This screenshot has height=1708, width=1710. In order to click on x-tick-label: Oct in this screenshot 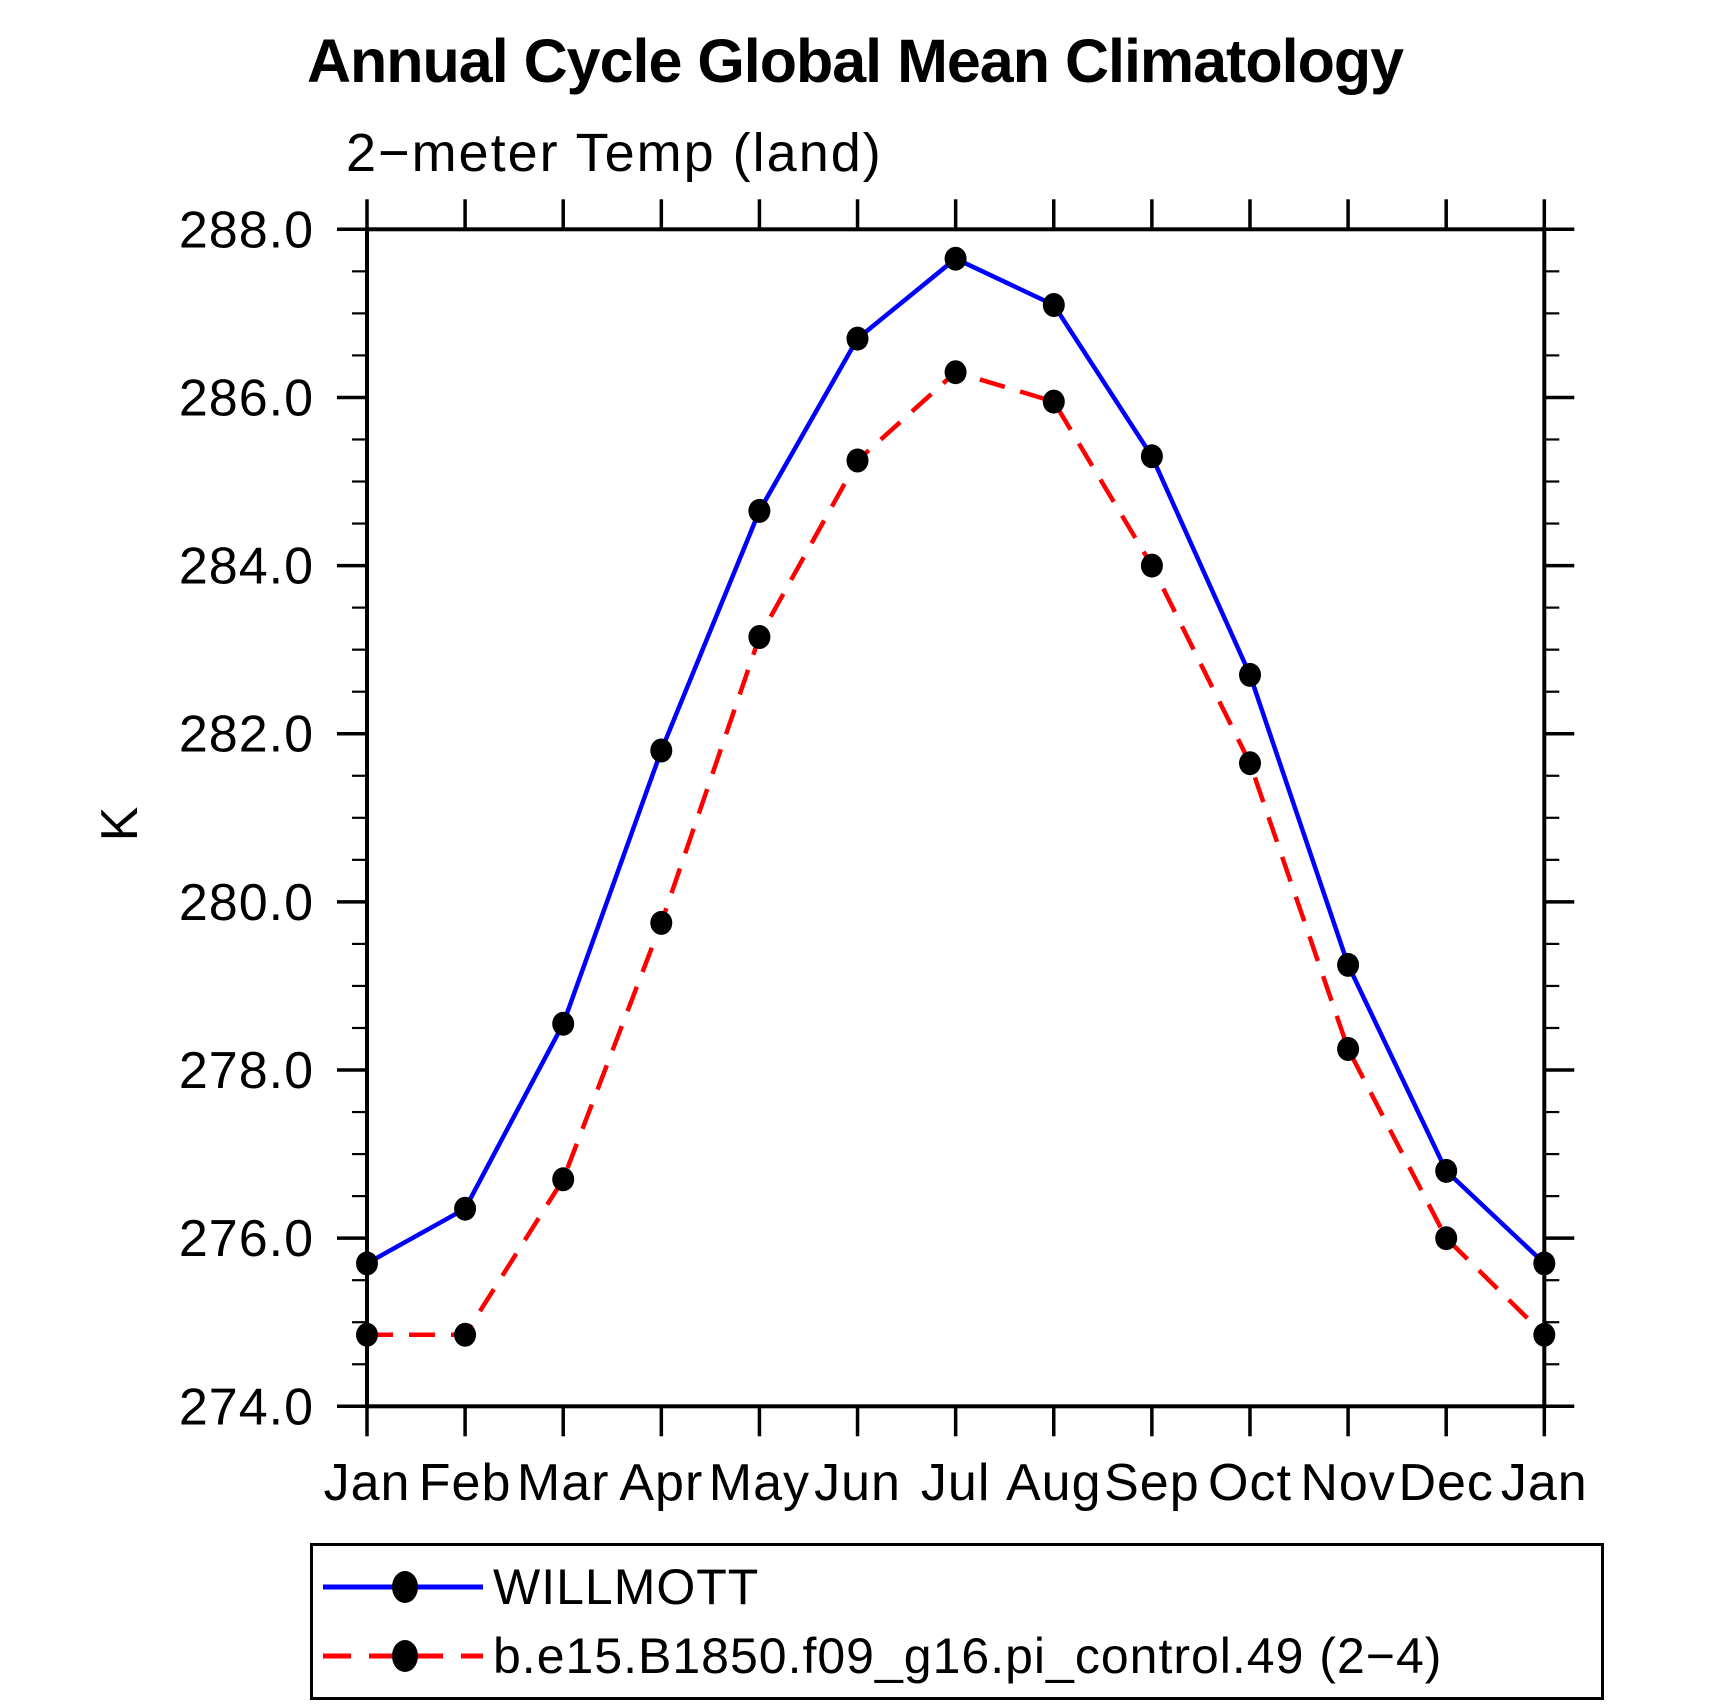, I will do `click(1250, 1483)`.